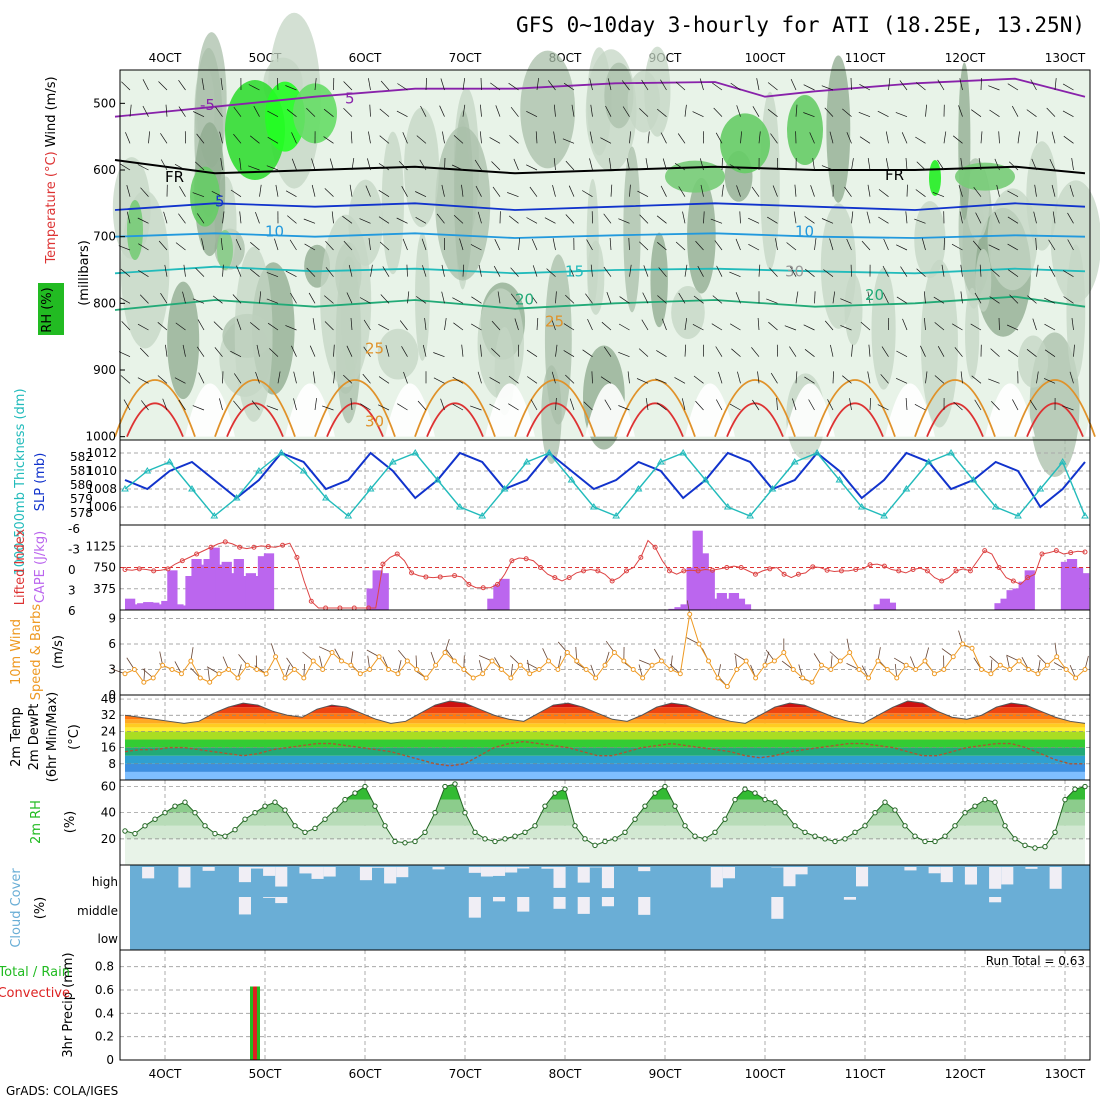 This screenshot has height=1100, width=1100. I want to click on panel-border, so click(605, 1005).